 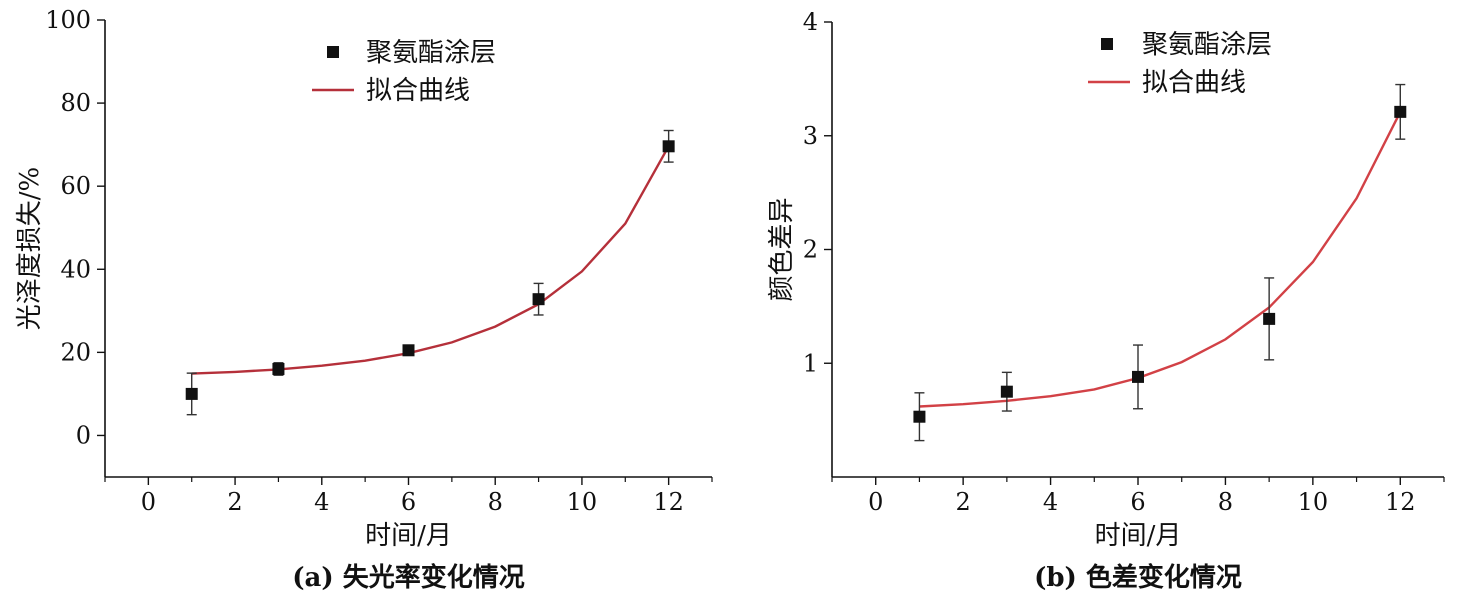 I want to click on chart1-x-tick-label: 4, so click(x=321, y=502).